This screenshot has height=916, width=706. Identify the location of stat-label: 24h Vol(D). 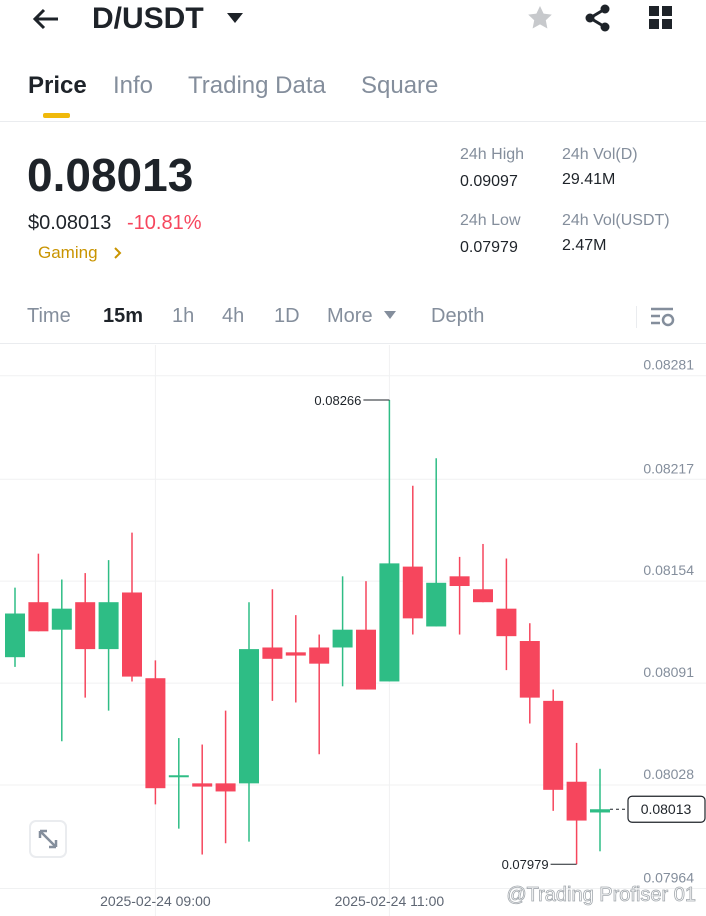
(600, 154).